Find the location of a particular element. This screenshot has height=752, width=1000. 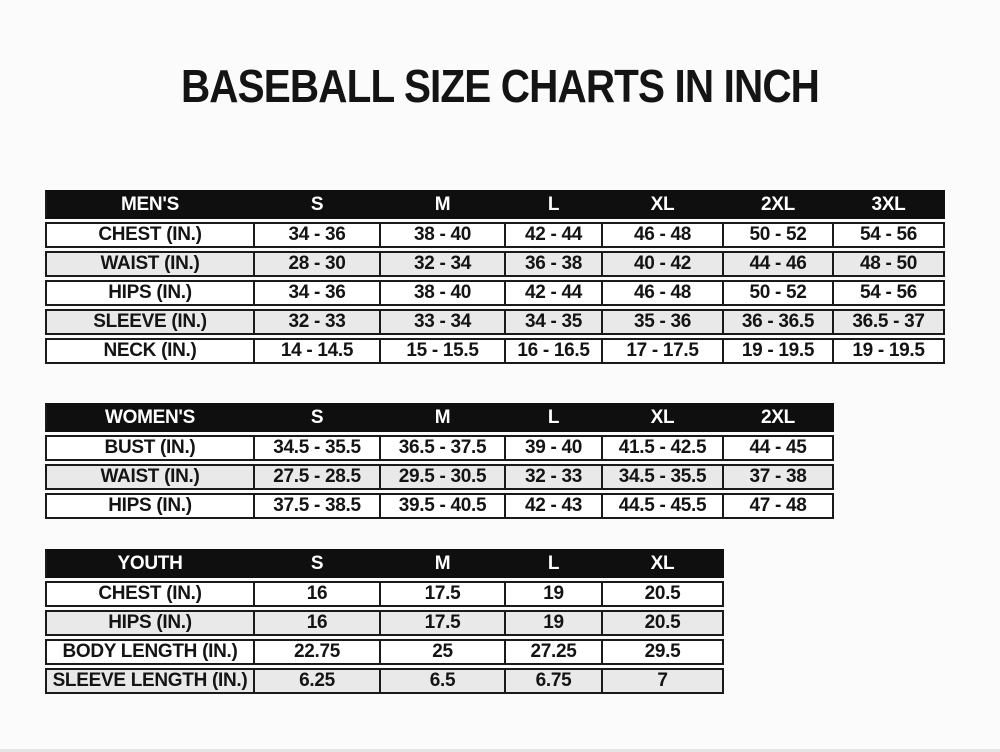

size-value-cell: 36 - 36.5 is located at coordinates (779, 322).